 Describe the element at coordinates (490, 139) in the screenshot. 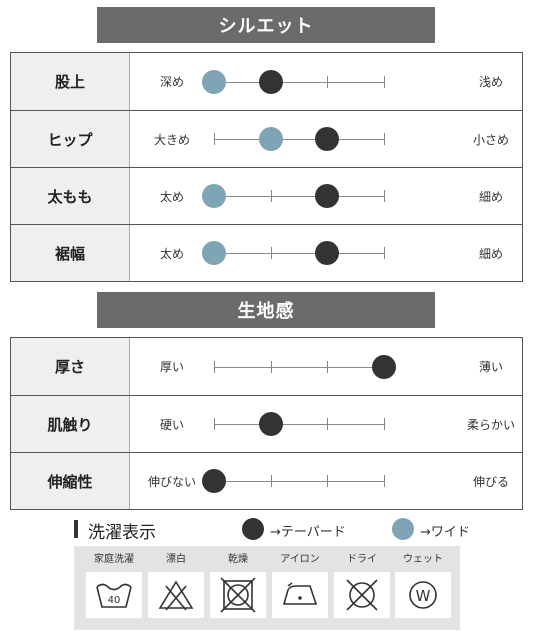

I see `scale-max-label: 小さめ` at that location.